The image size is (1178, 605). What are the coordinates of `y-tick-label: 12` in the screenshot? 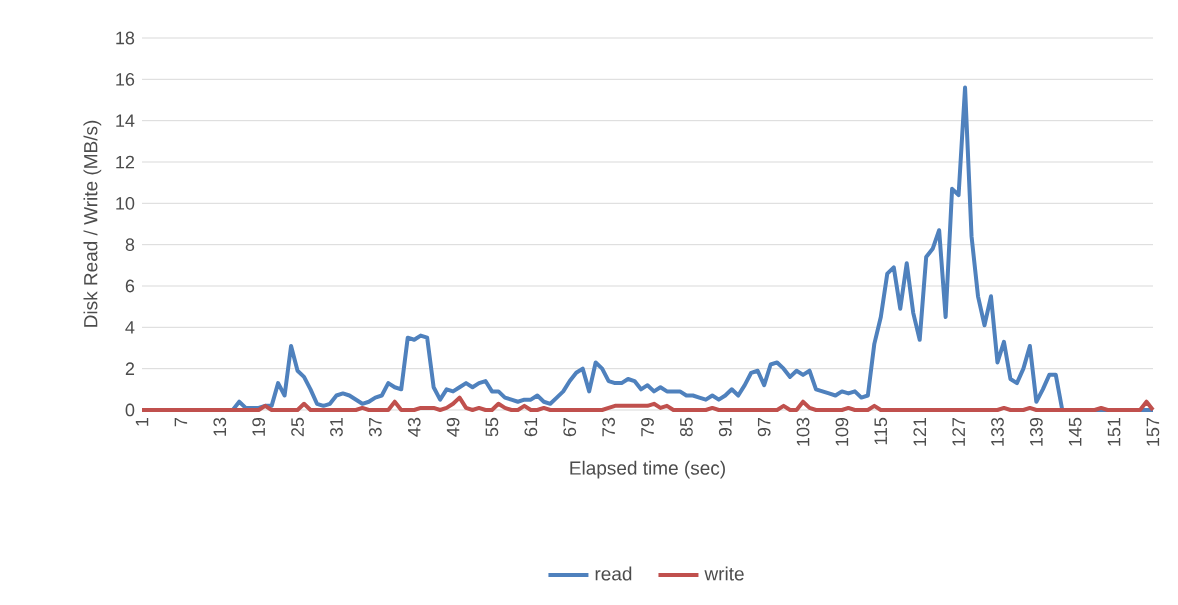 It's located at (125, 162).